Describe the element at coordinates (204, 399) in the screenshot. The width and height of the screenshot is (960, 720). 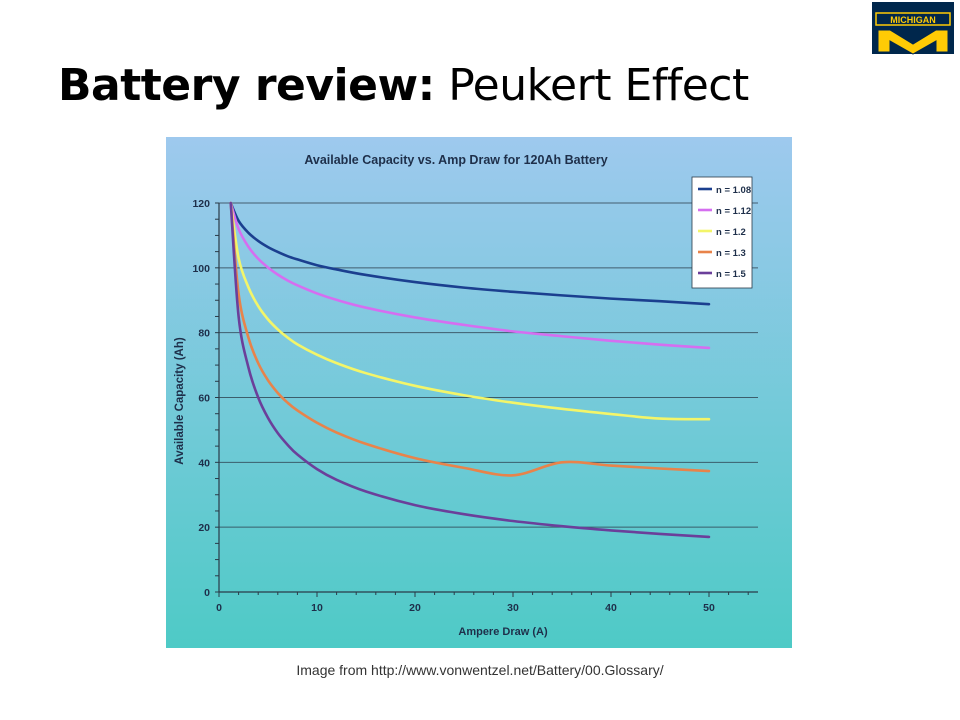
I see `y-tick-label: 60` at that location.